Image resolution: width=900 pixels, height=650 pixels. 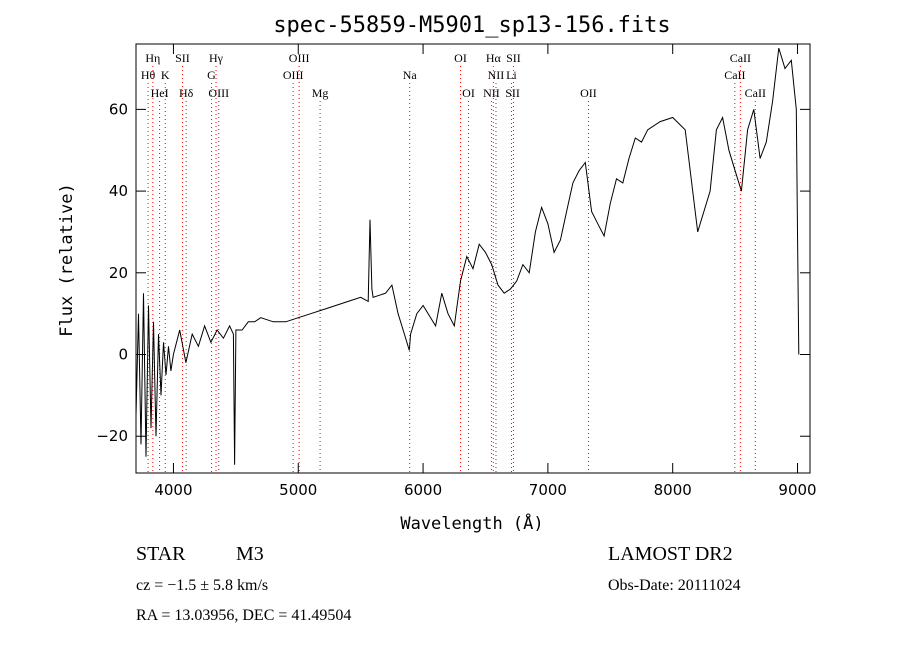 I want to click on line-marker-label: Hθ, so click(x=148, y=75).